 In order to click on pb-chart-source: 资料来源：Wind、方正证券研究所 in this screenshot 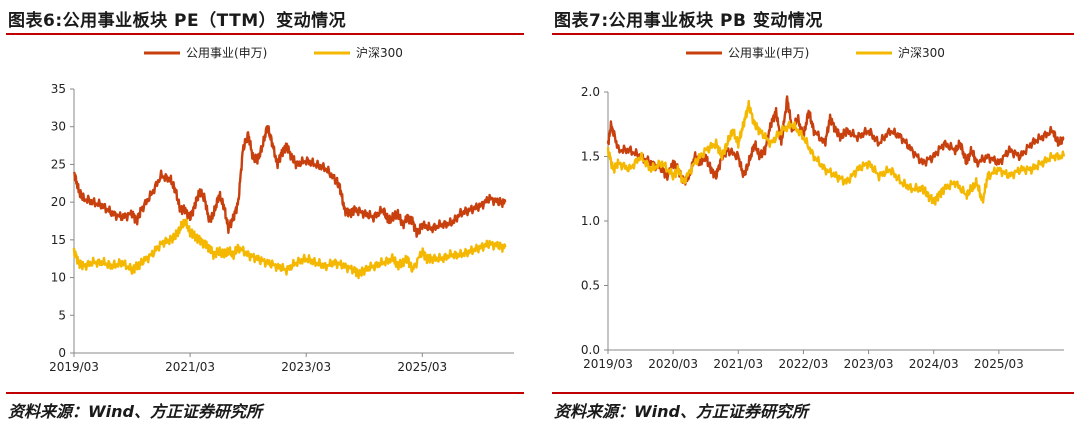, I will do `click(681, 411)`.